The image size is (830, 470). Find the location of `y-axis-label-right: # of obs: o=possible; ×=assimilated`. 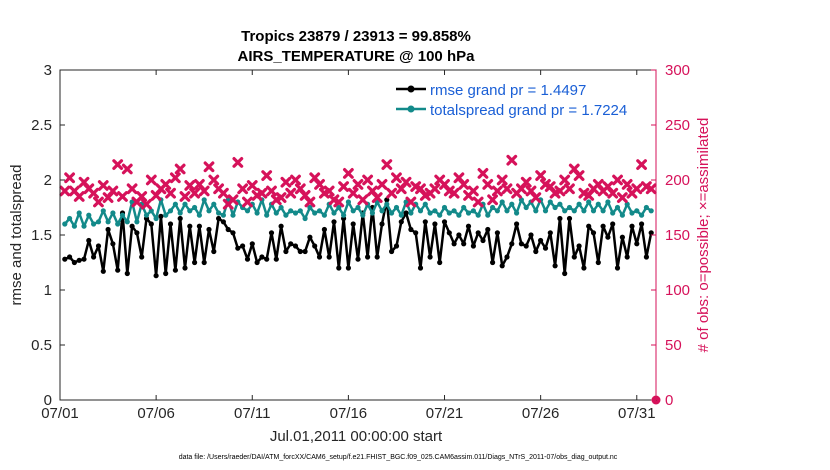

y-axis-label-right: # of obs: o=possible; ×=assimilated is located at coordinates (703, 235).